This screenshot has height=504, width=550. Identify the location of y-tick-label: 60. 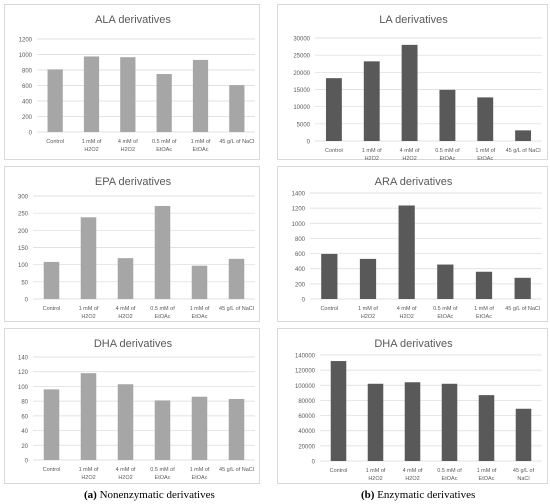
(24, 417).